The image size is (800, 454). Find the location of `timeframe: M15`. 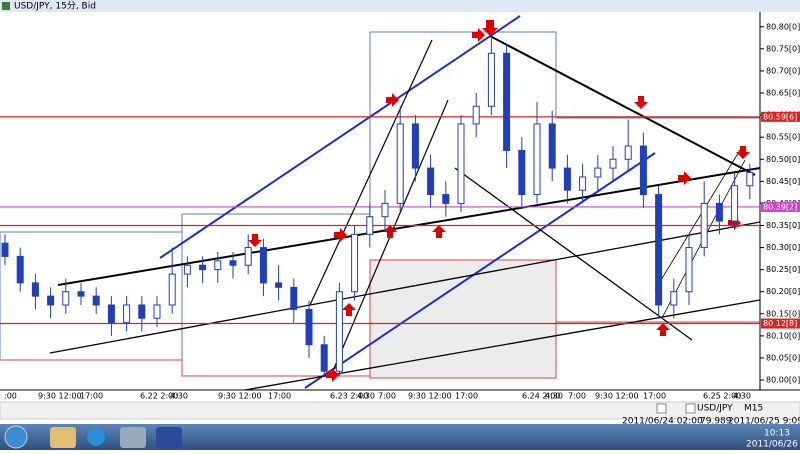

timeframe: M15 is located at coordinates (753, 409).